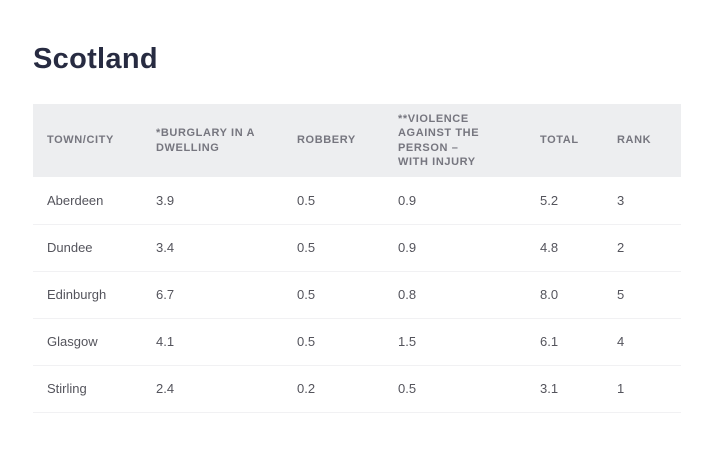 This screenshot has height=449, width=718. What do you see at coordinates (634, 140) in the screenshot?
I see `column-header-rank-label: RANK` at bounding box center [634, 140].